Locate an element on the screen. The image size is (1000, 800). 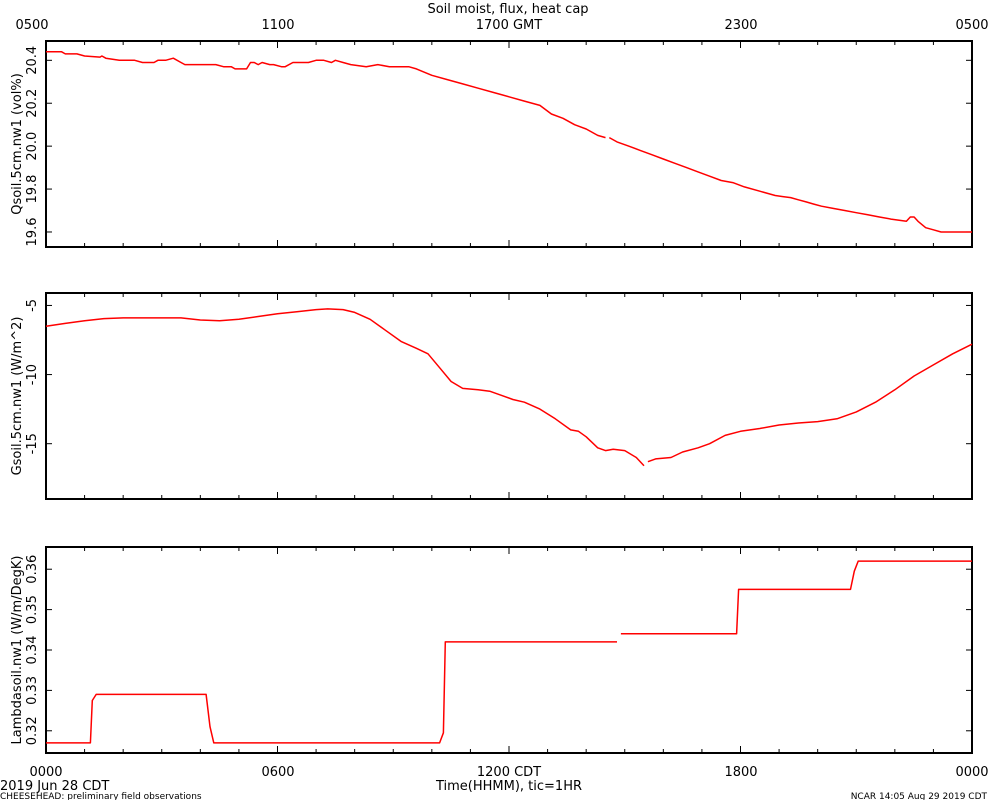
footer-date: 2019 Jun 28 CDT is located at coordinates (54, 786).